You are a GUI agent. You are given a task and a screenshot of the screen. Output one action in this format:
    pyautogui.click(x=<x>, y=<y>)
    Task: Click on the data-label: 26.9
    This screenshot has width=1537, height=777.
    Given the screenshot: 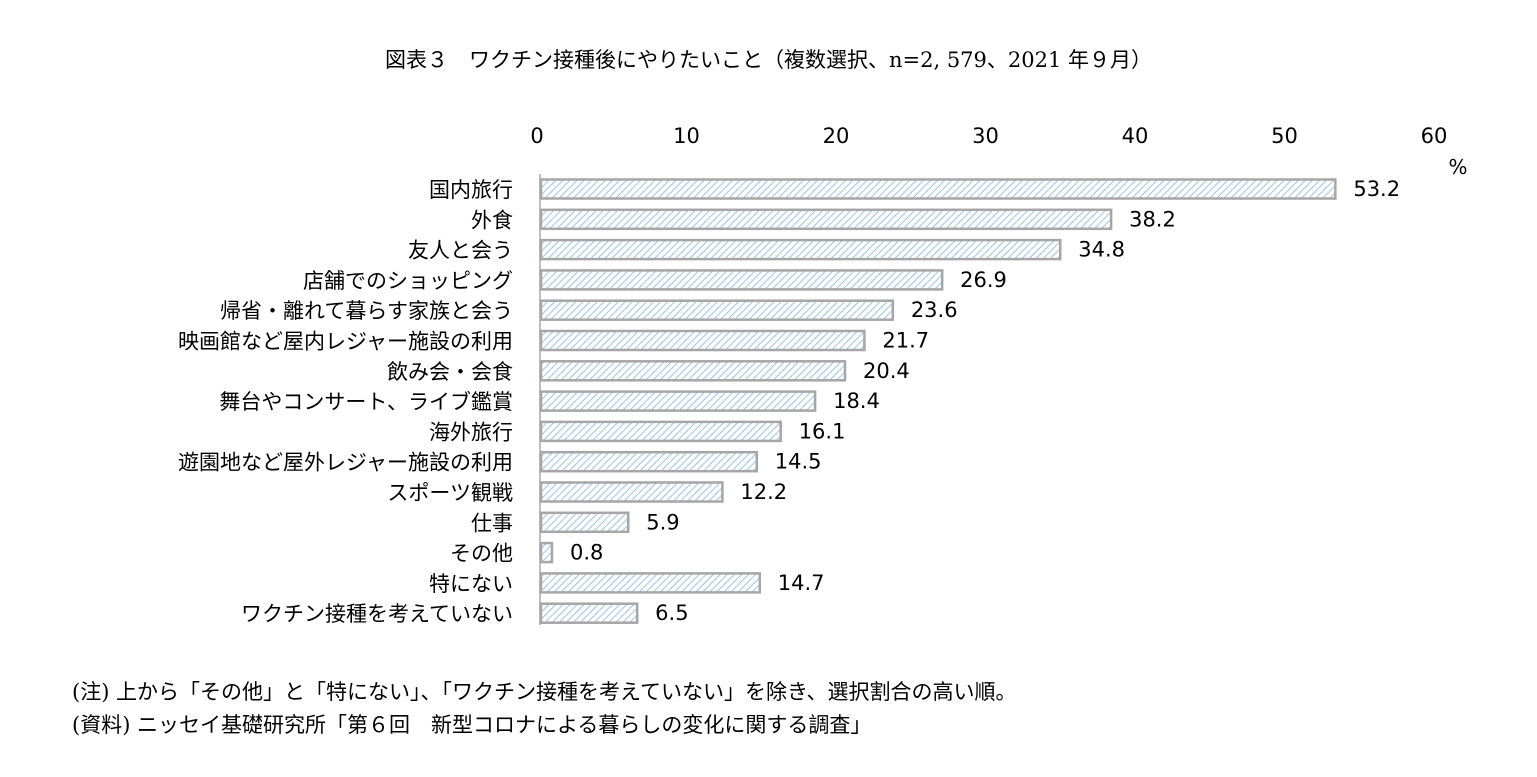 What is the action you would take?
    pyautogui.click(x=983, y=280)
    